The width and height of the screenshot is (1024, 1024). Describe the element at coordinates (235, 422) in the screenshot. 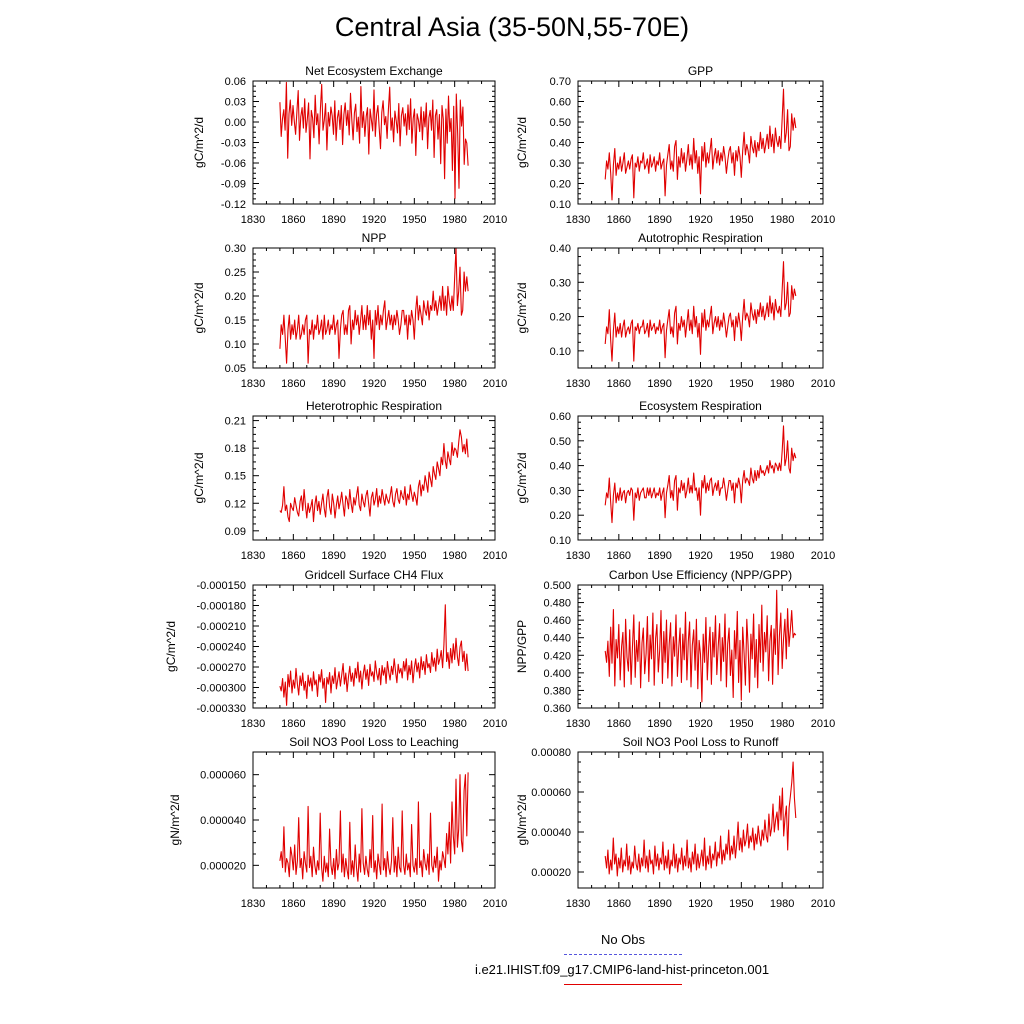

I see `y-tick-label: 0.21` at that location.